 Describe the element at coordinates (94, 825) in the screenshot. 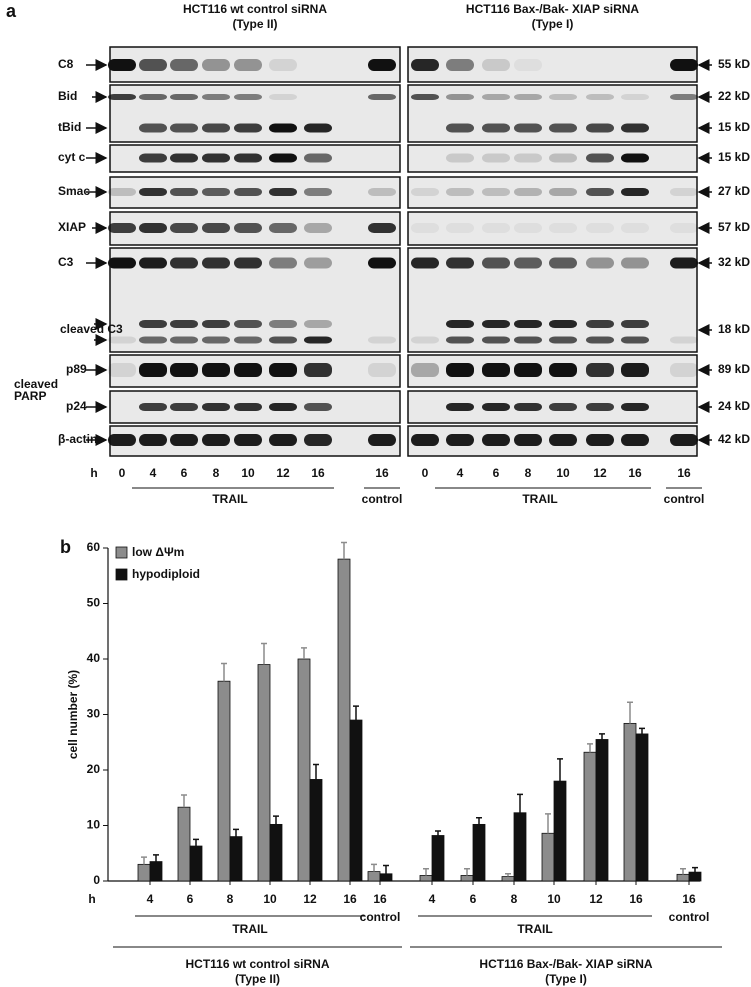

I see `y-tick-label: 10` at that location.